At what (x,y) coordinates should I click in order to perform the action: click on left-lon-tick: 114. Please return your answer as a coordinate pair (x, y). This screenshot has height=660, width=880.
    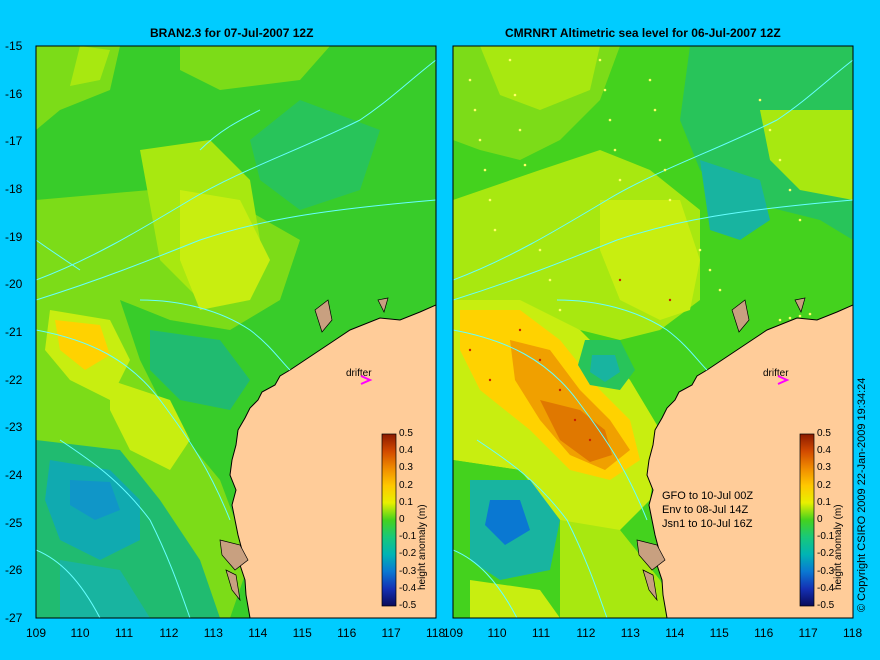
    Looking at the image, I should click on (258, 633).